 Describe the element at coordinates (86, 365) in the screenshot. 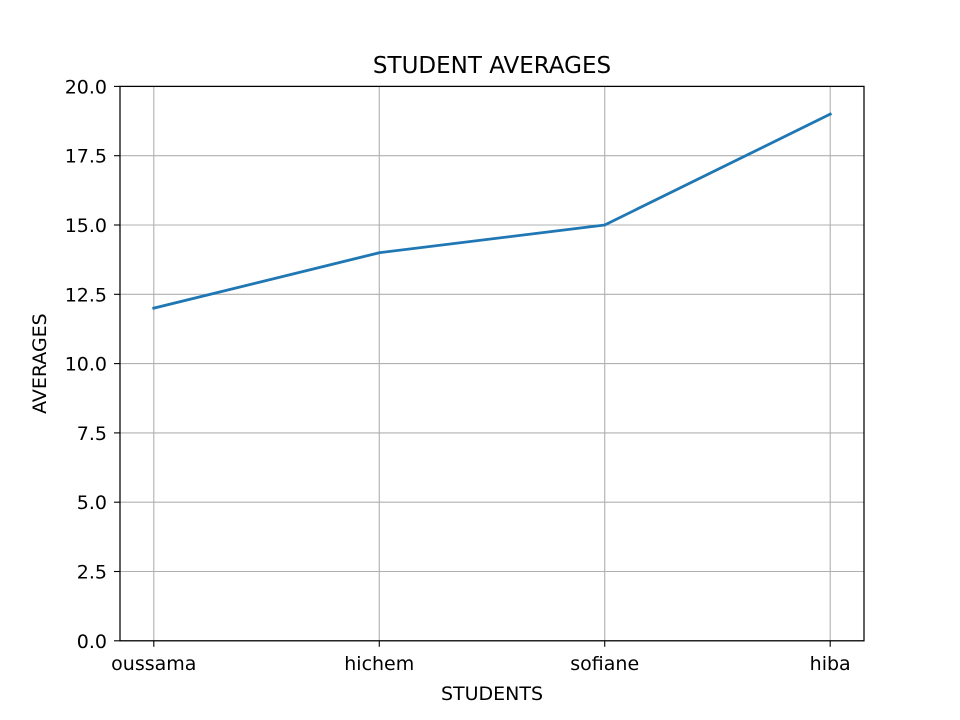

I see `y-tick-label: 10.0` at that location.